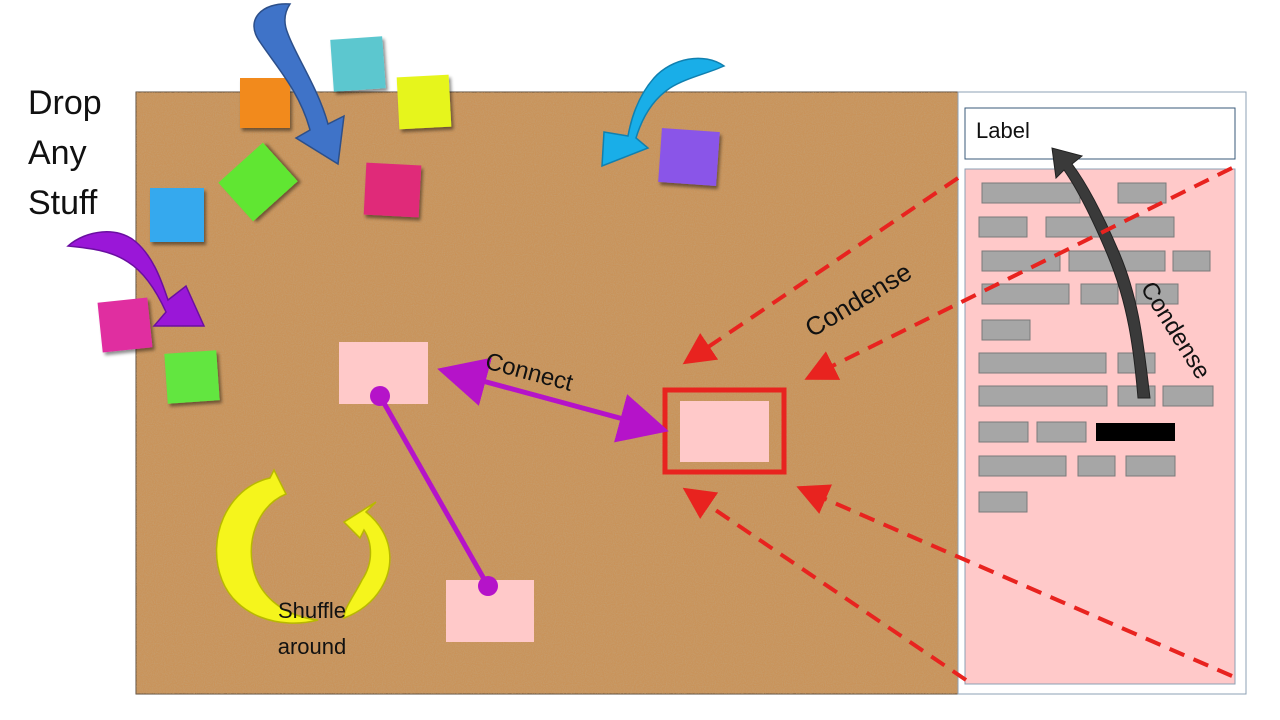 Image resolution: width=1280 pixels, height=720 pixels. What do you see at coordinates (177, 215) in the screenshot?
I see `sticky-note-blue` at bounding box center [177, 215].